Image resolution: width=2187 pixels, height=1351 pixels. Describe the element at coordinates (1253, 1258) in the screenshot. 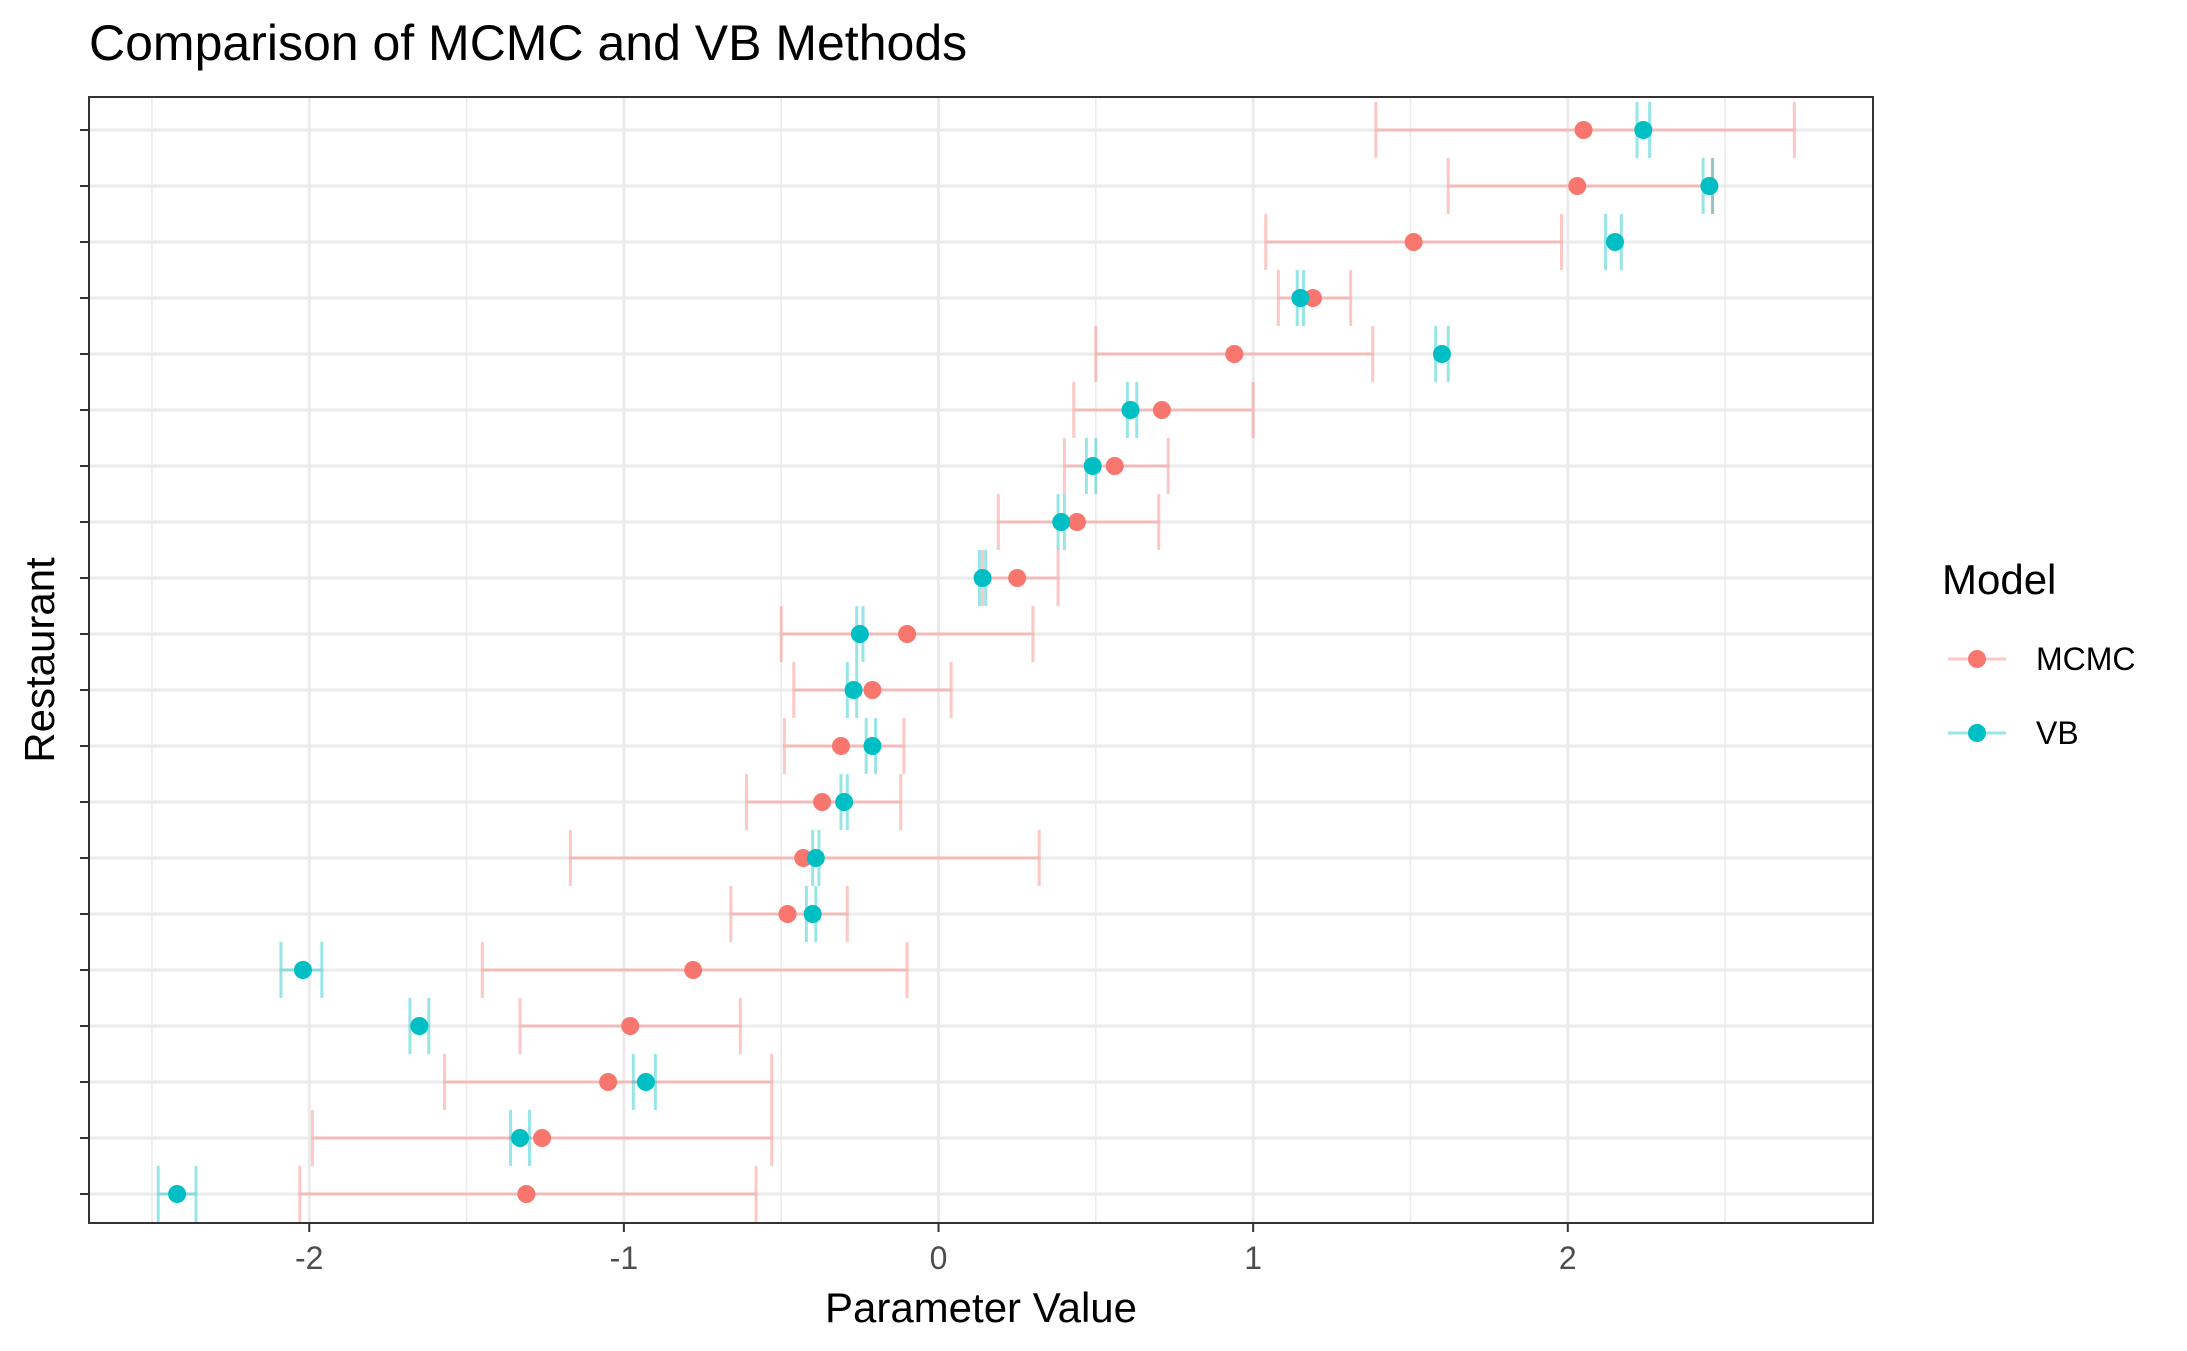

I see `x-tick-label: 1` at that location.